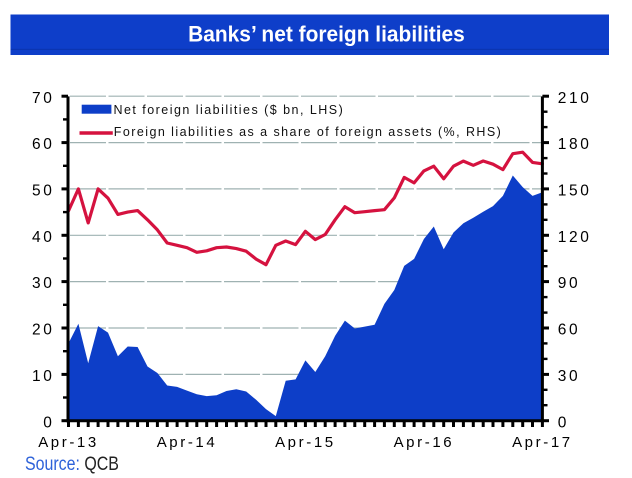 The image size is (632, 478). I want to click on svg-text: 210, so click(575, 98).